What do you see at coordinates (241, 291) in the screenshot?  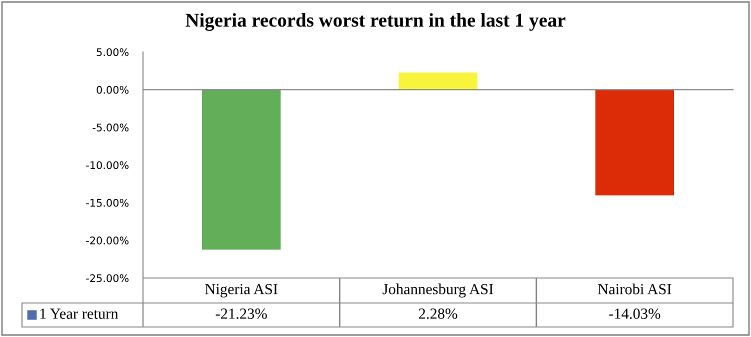 I see `x-tick-label: Nigeria ASI` at bounding box center [241, 291].